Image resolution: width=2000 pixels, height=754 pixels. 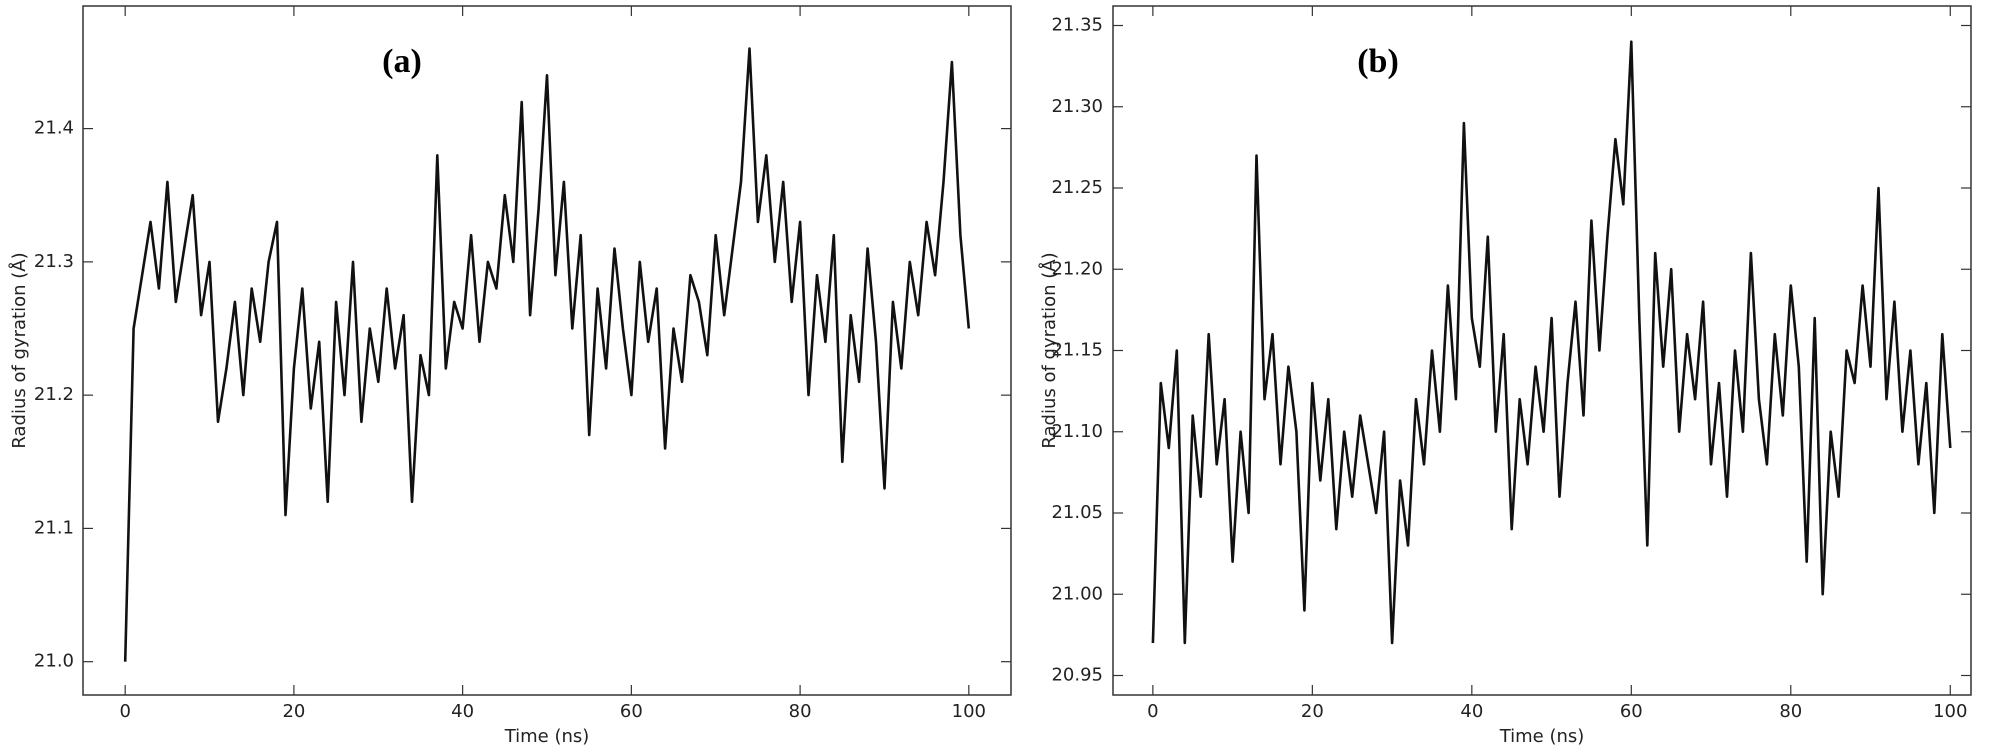 I want to click on panel-label: (a), so click(x=402, y=61).